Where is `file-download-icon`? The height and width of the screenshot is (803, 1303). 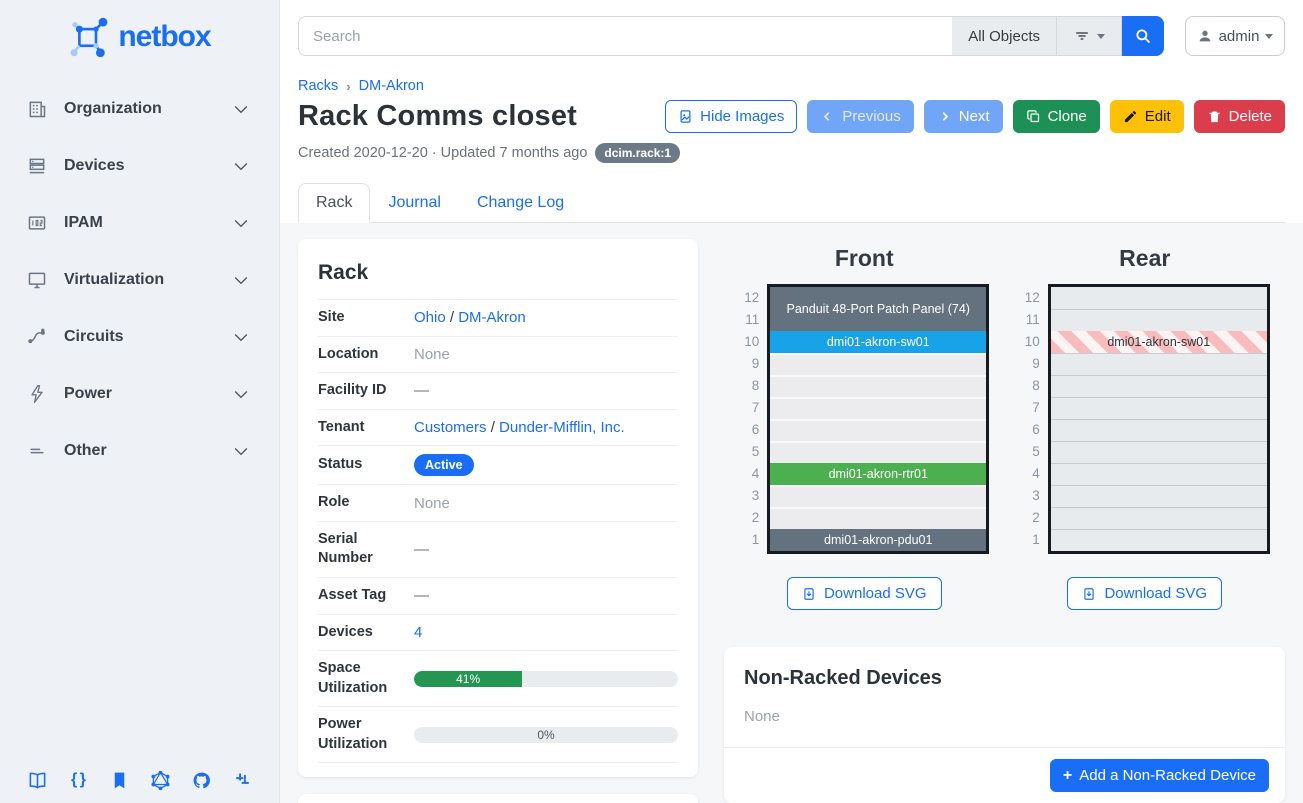
file-download-icon is located at coordinates (1089, 593).